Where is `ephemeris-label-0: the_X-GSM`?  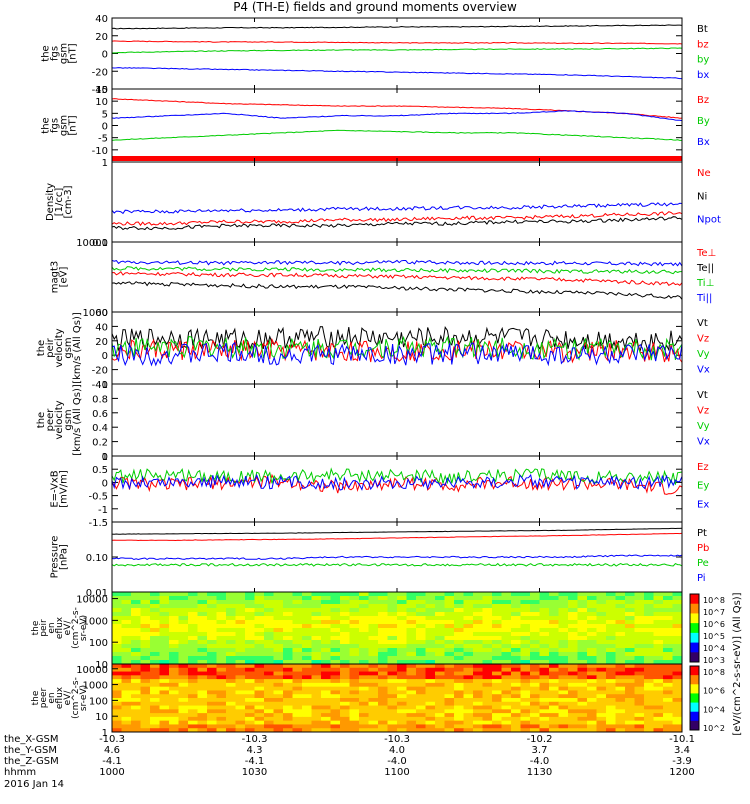 ephemeris-label-0: the_X-GSM is located at coordinates (31, 739).